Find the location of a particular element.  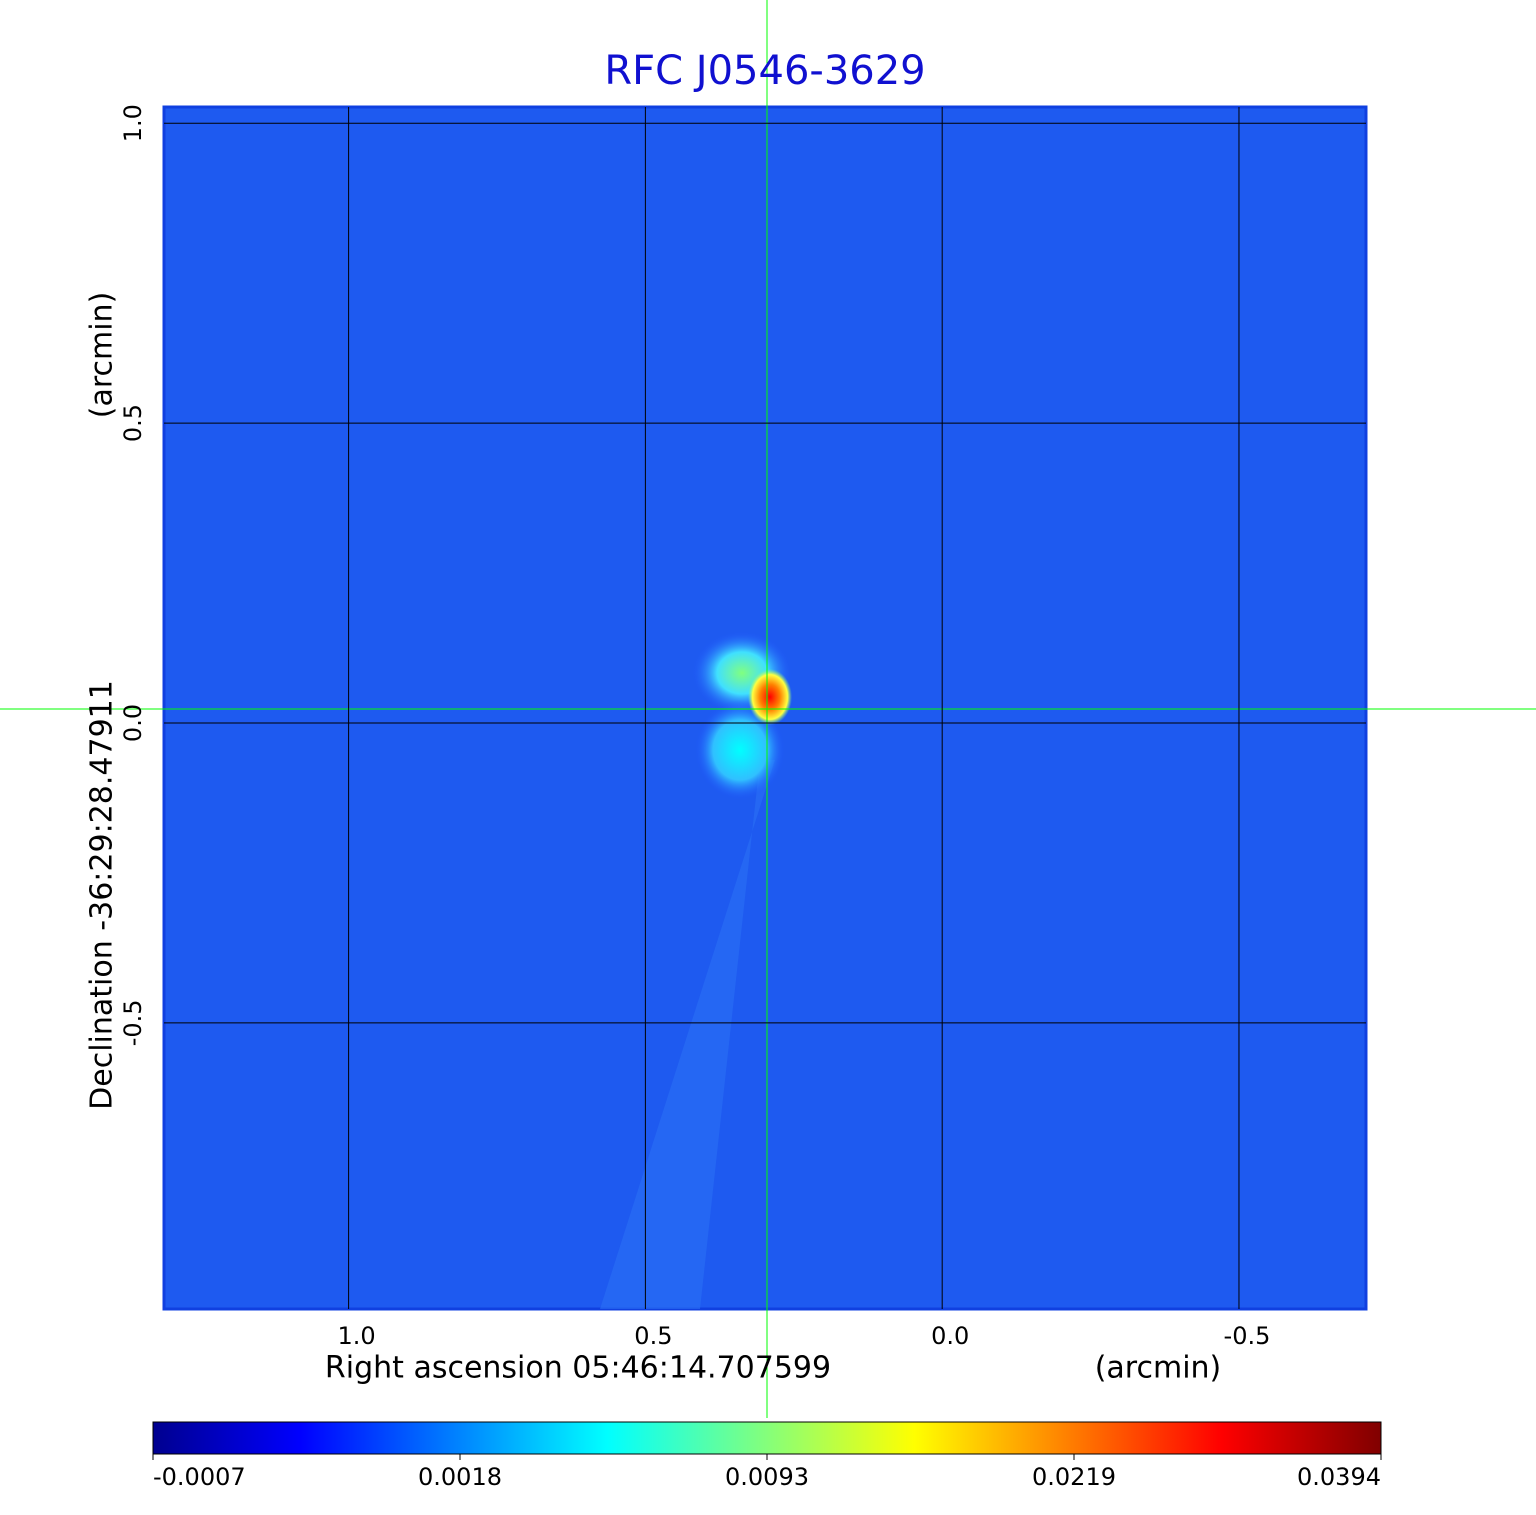

x-tick-label: 0.5 is located at coordinates (653, 1336).